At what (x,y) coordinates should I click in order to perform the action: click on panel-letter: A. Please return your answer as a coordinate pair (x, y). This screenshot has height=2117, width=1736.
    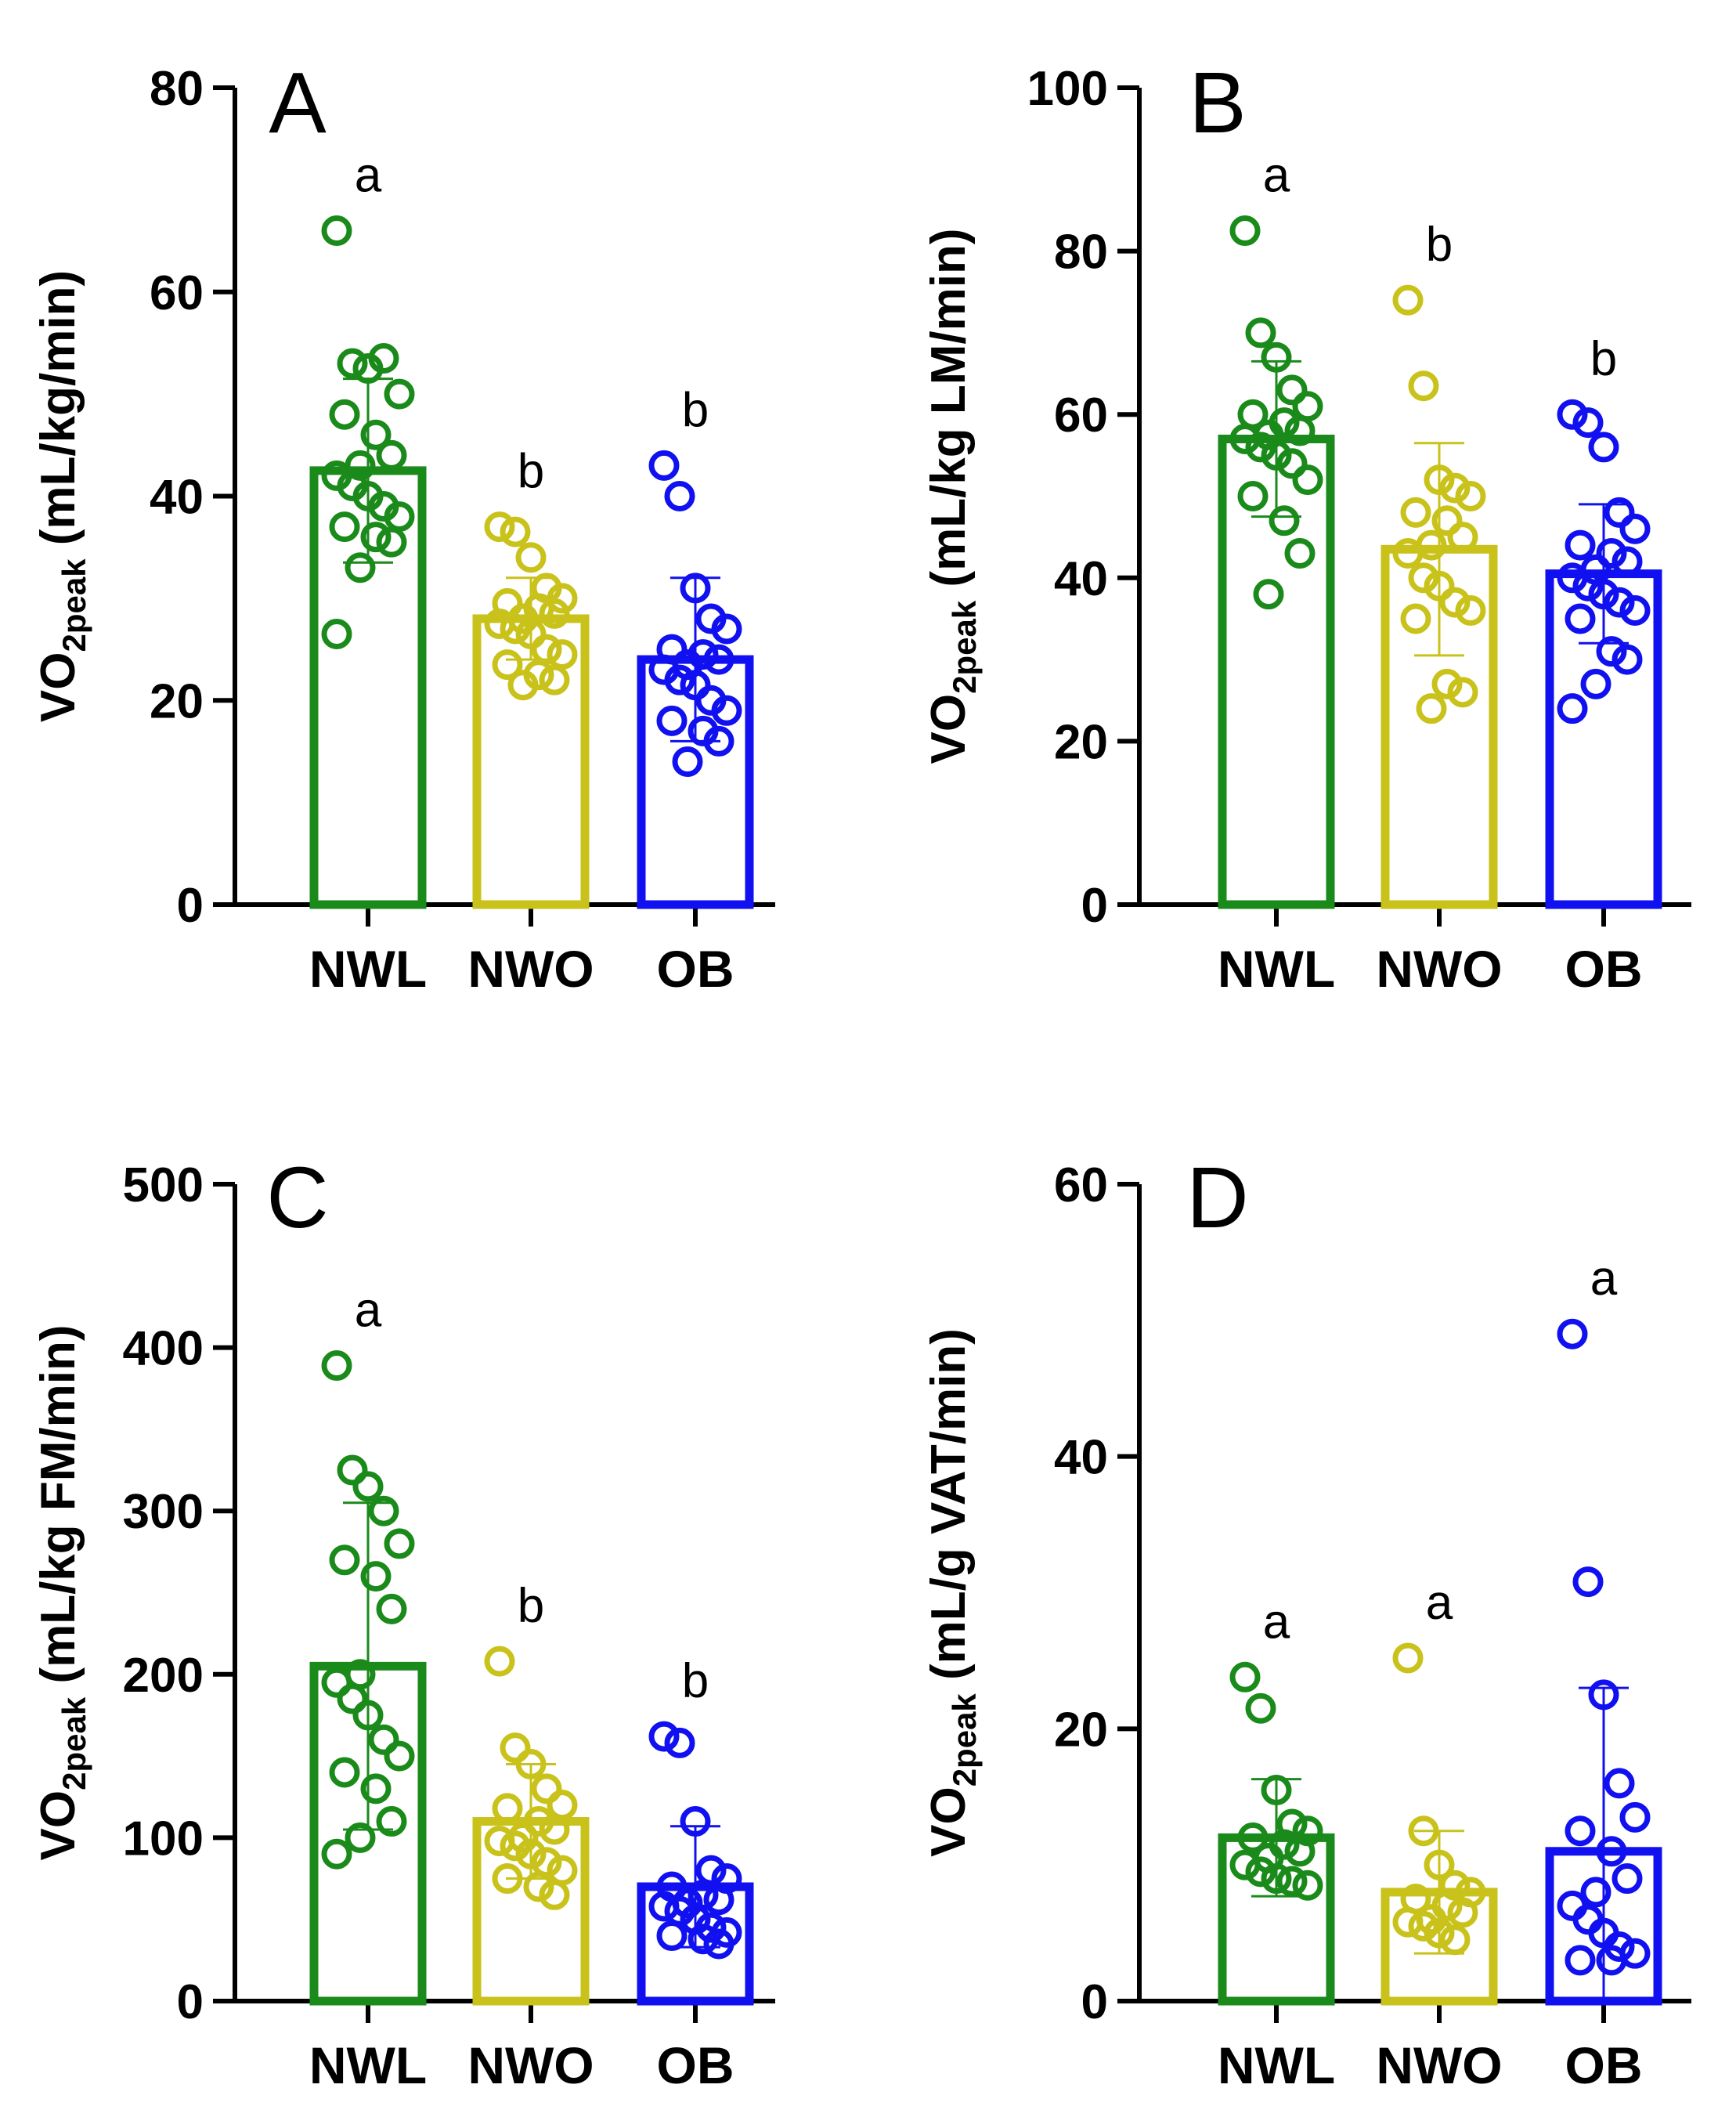
    Looking at the image, I should click on (298, 103).